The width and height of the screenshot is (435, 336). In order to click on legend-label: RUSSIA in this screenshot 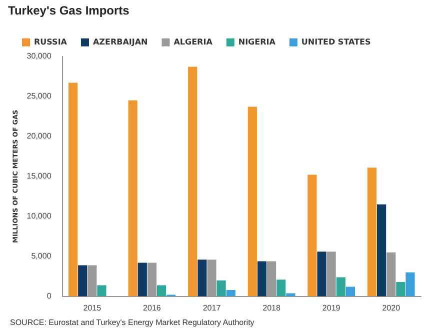, I will do `click(51, 41)`.